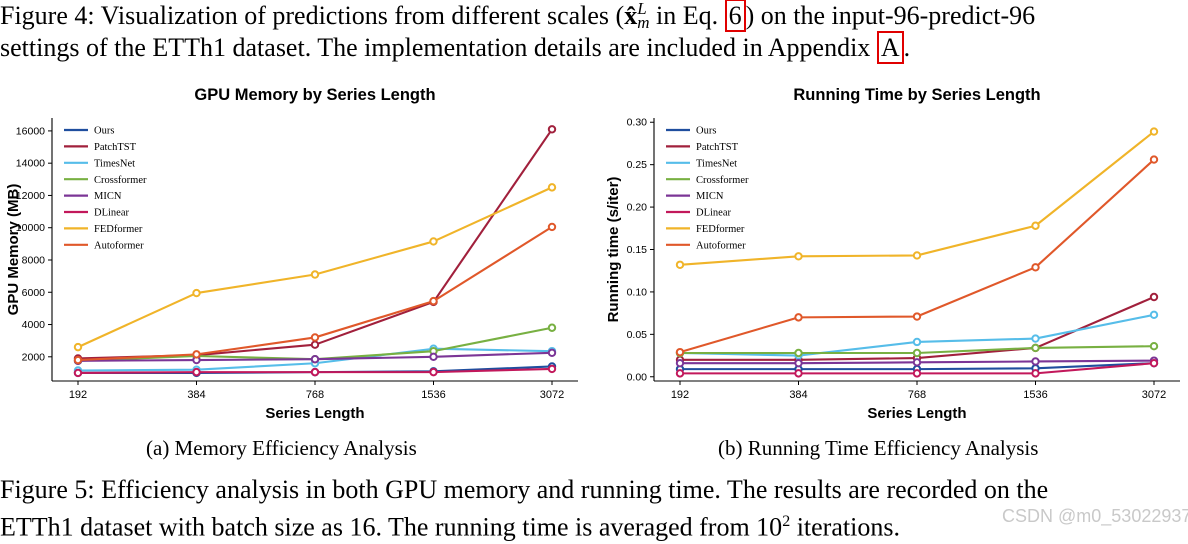  I want to click on series-line-fedformer, so click(315, 267).